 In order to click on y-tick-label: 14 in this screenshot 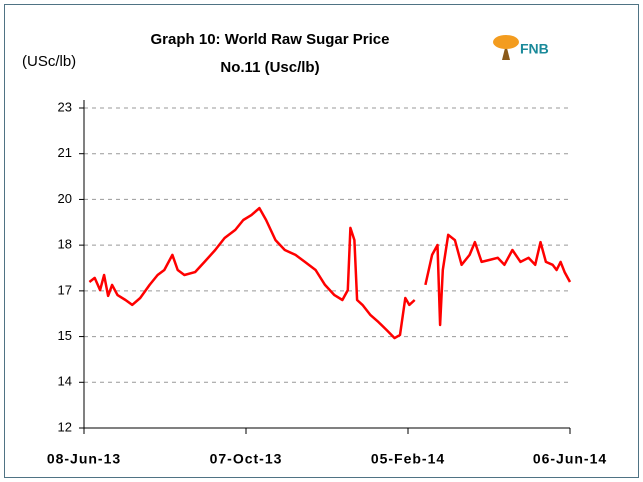, I will do `click(65, 381)`.